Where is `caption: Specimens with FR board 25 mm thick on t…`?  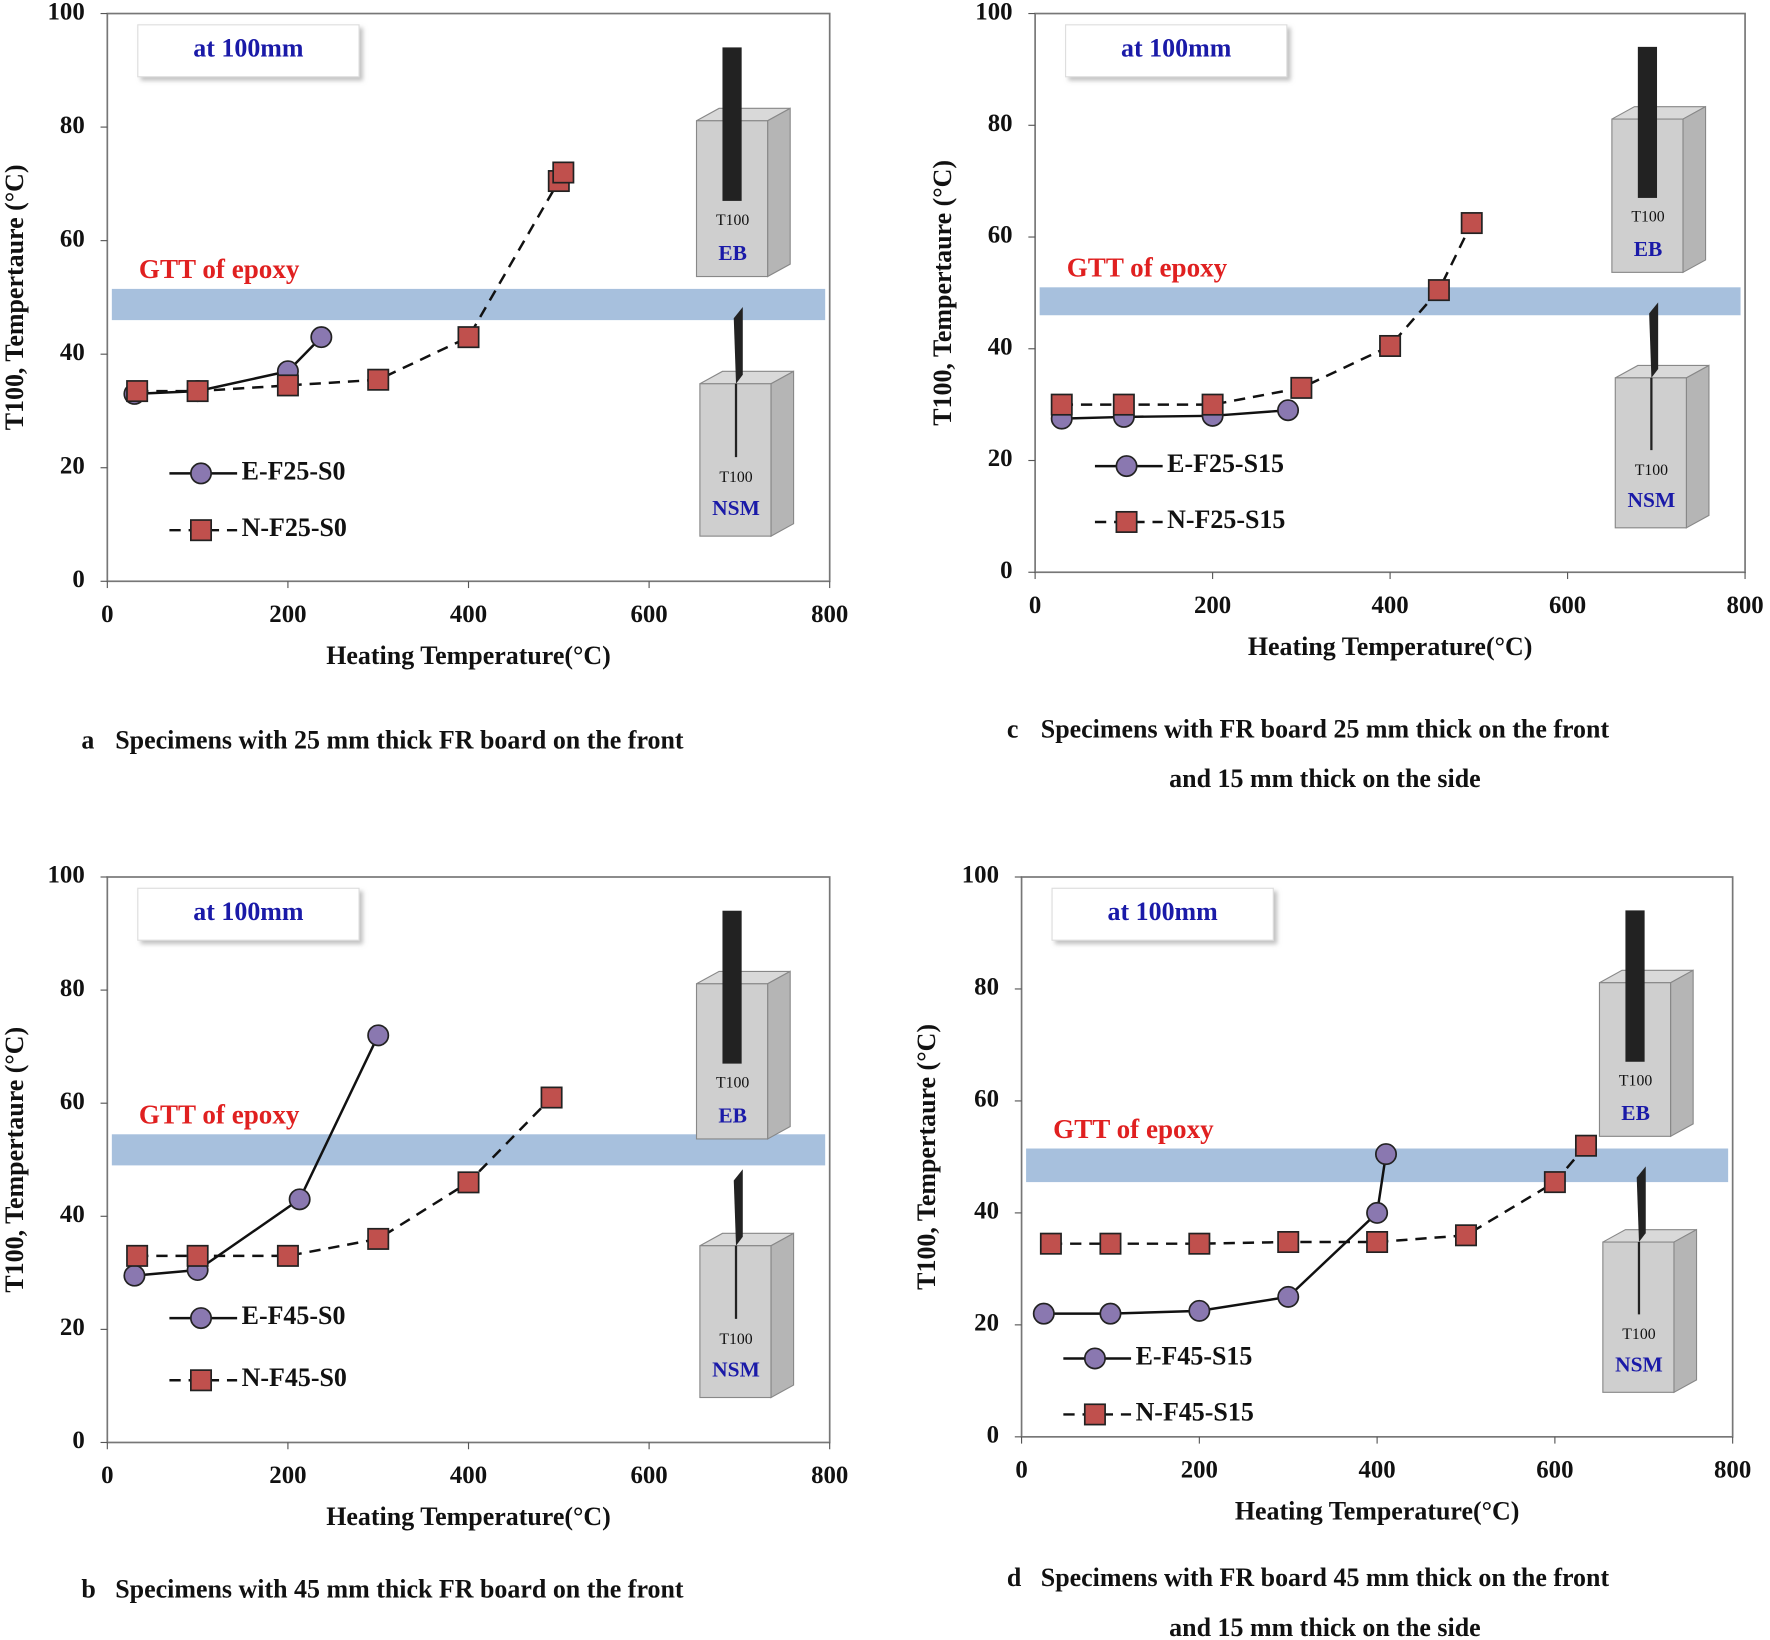 caption: Specimens with FR board 25 mm thick on t… is located at coordinates (1325, 728).